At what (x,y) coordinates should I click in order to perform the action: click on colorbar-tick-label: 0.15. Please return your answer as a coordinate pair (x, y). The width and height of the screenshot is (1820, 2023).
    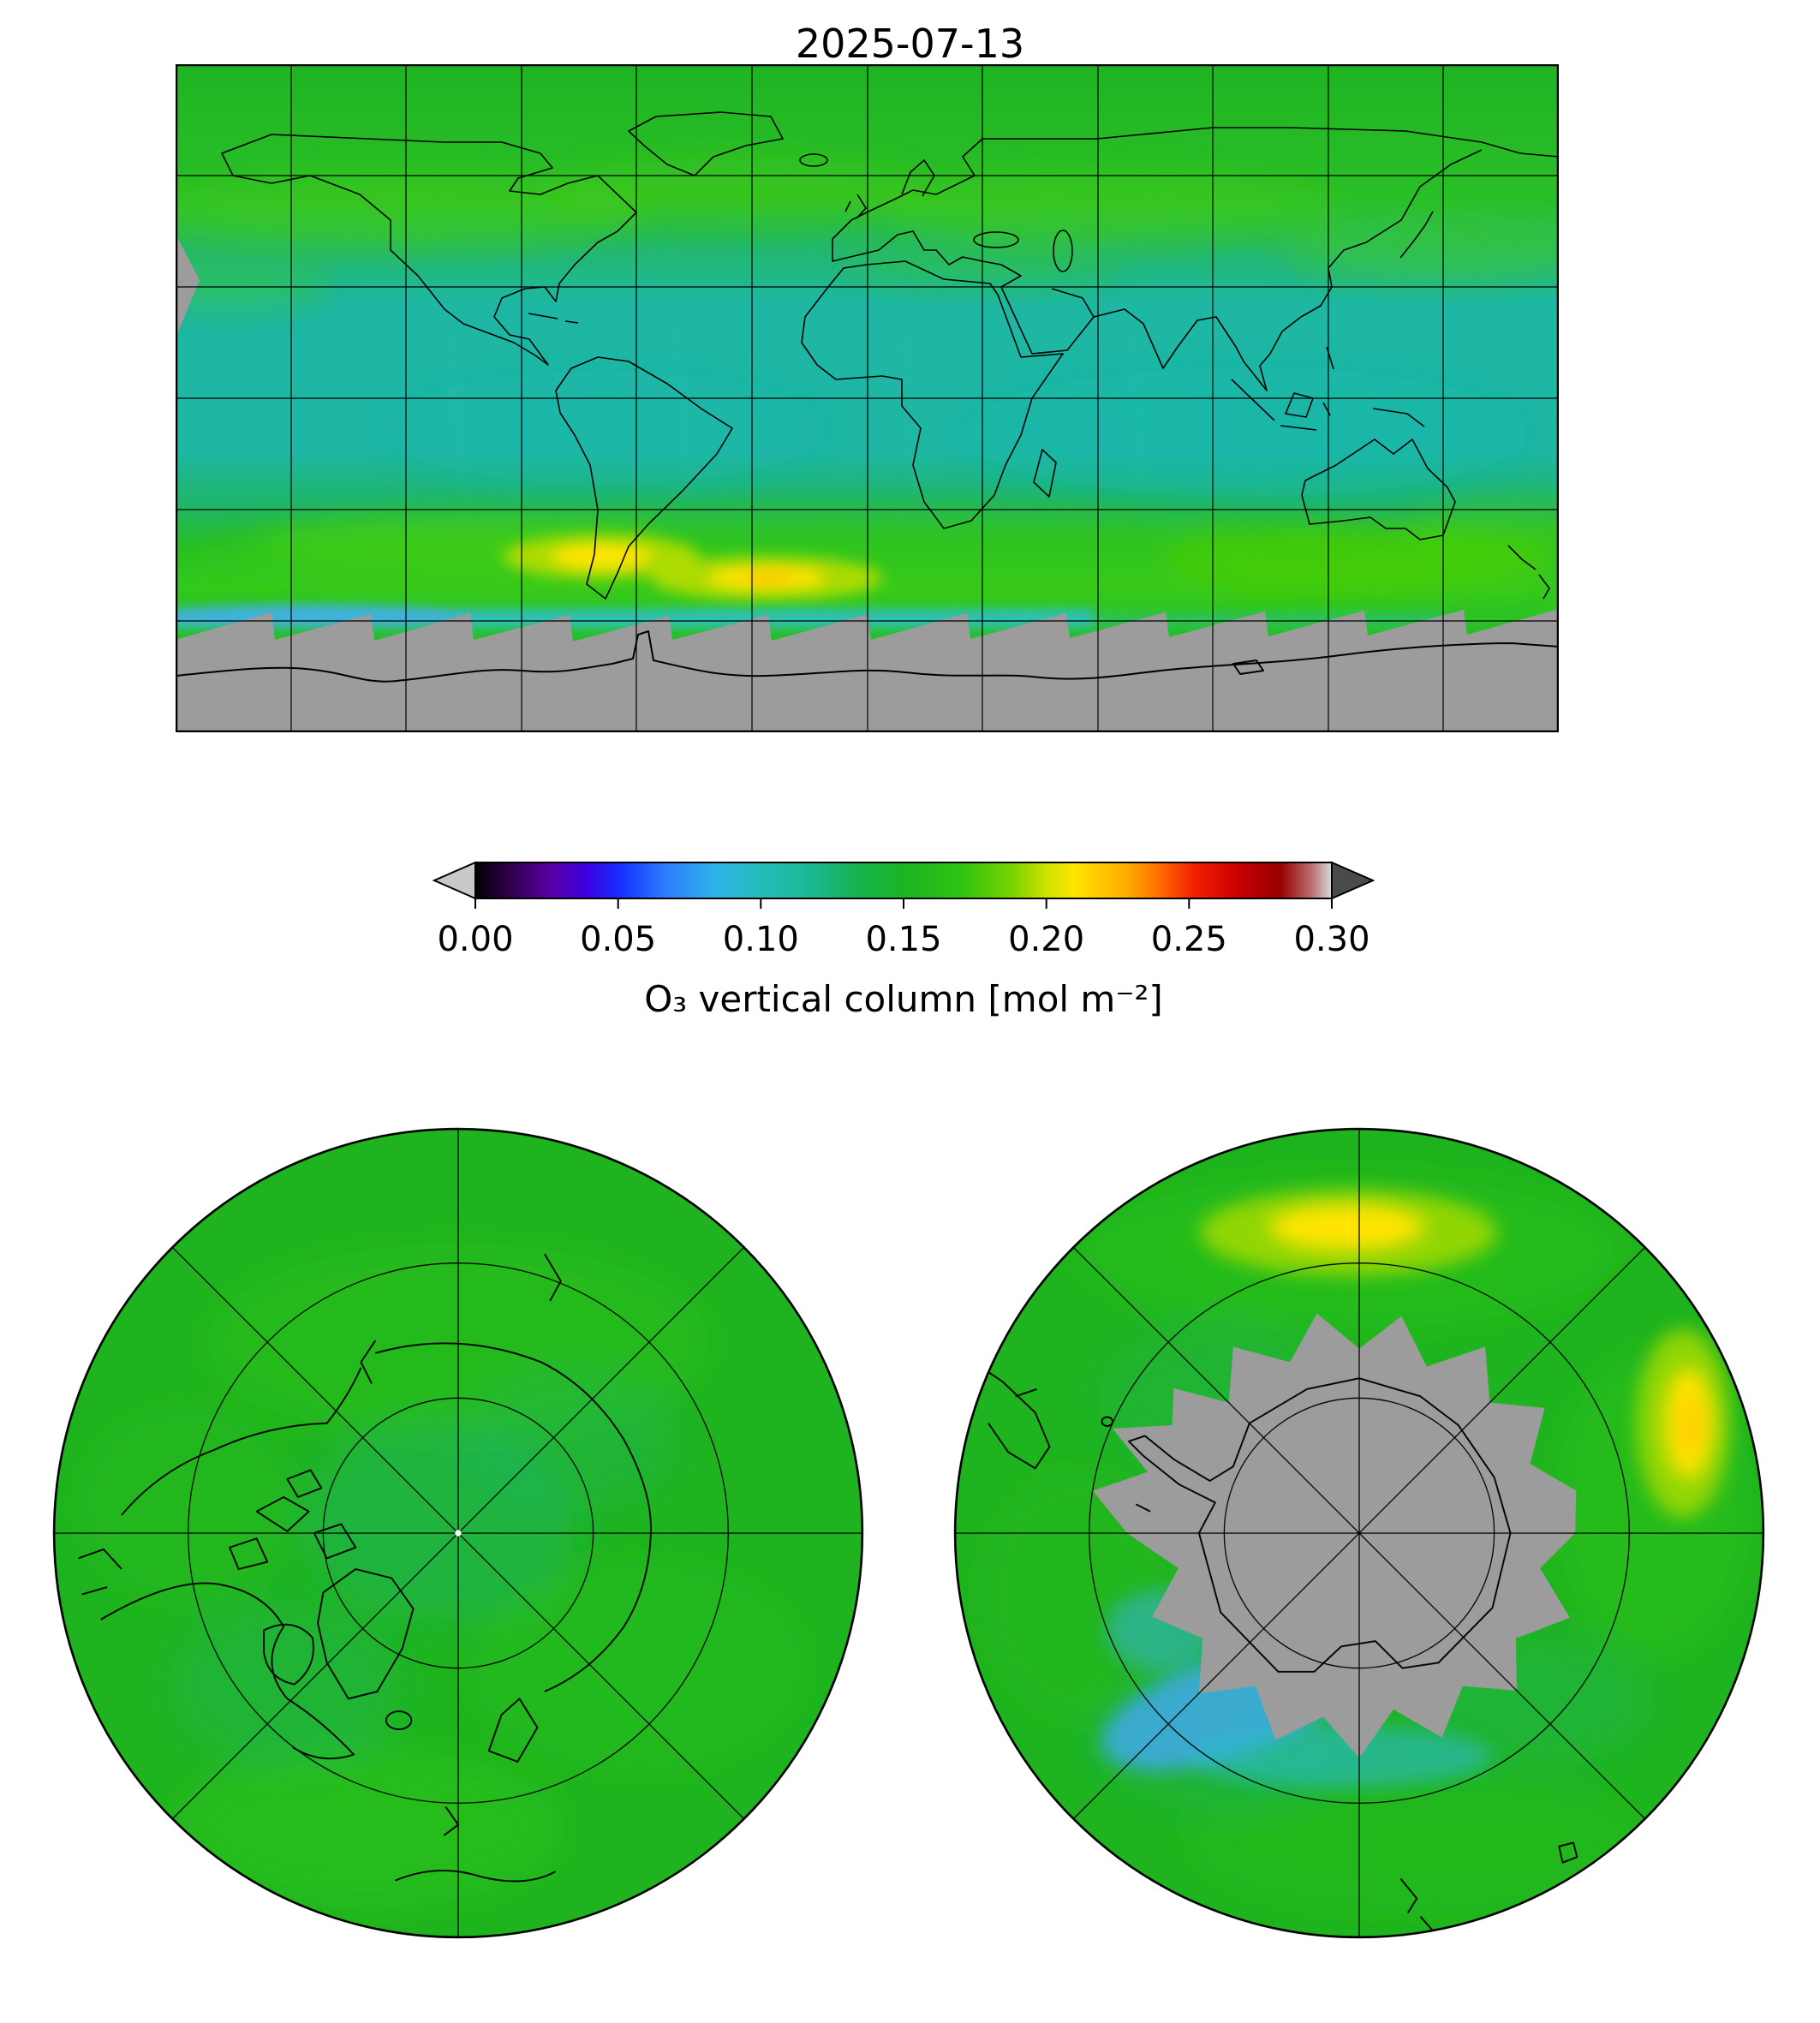
    Looking at the image, I should click on (904, 939).